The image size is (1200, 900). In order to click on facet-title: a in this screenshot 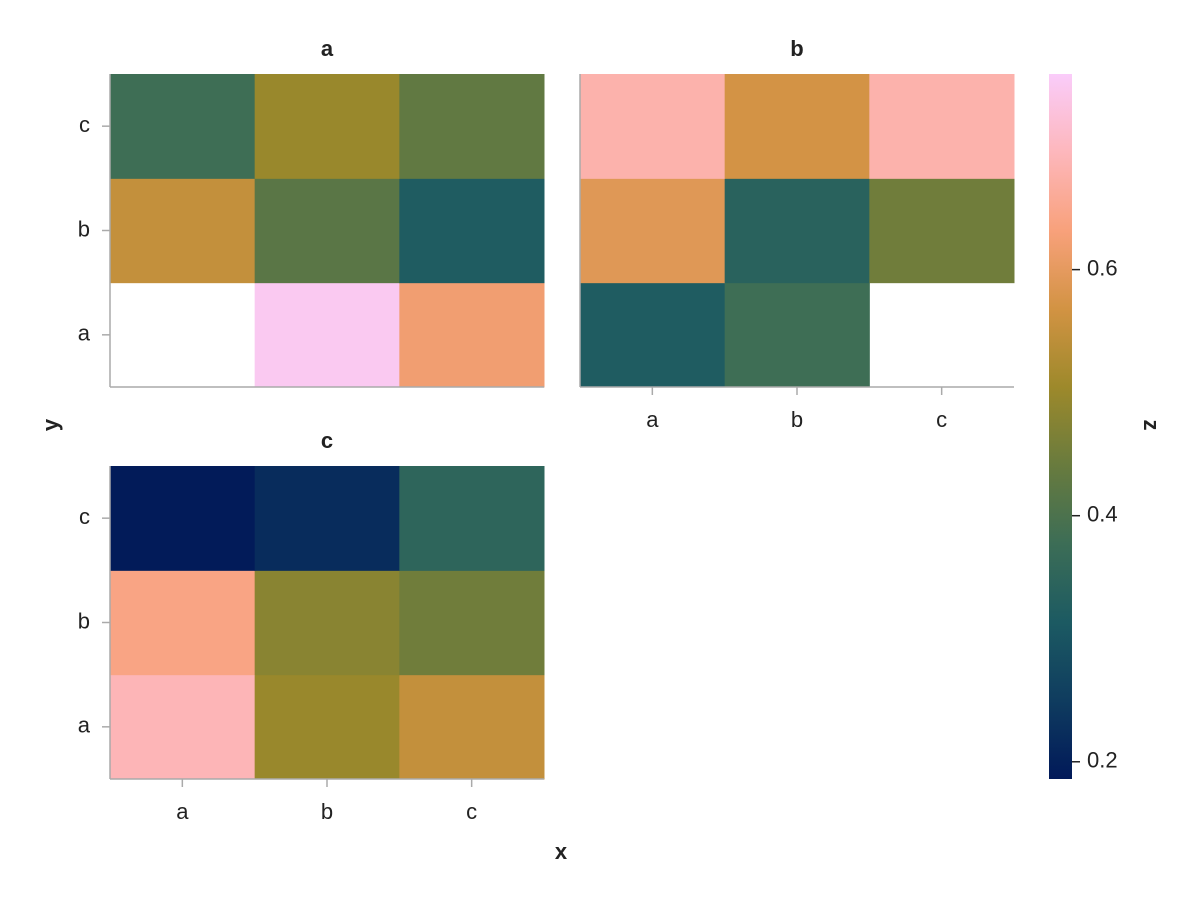, I will do `click(327, 48)`.